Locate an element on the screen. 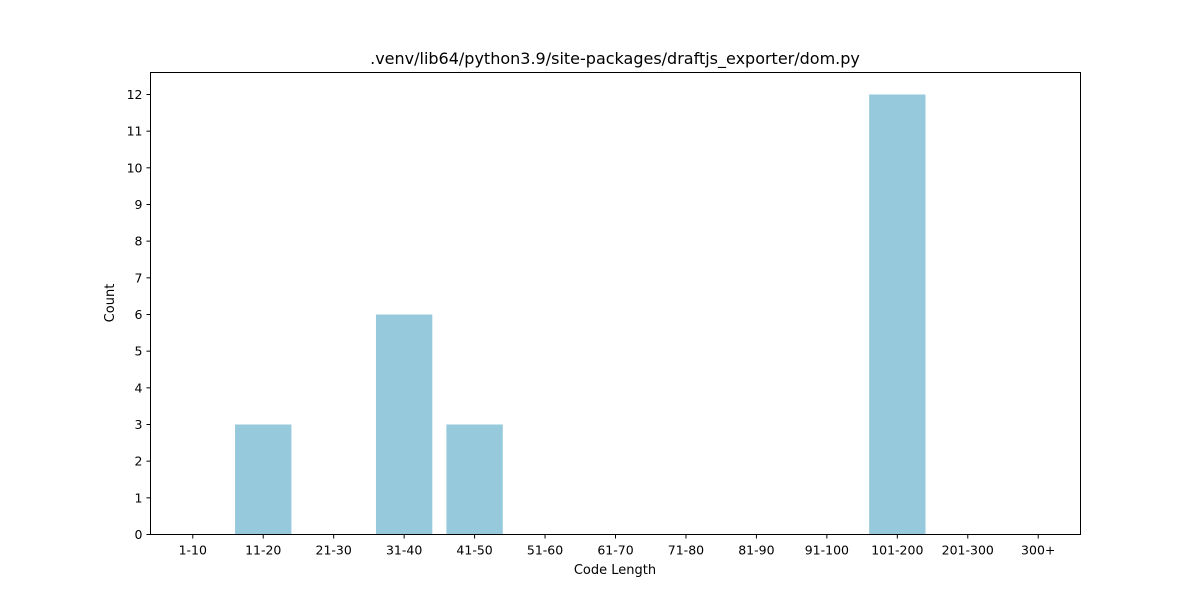  y-tick-label: 5 is located at coordinates (139, 351).